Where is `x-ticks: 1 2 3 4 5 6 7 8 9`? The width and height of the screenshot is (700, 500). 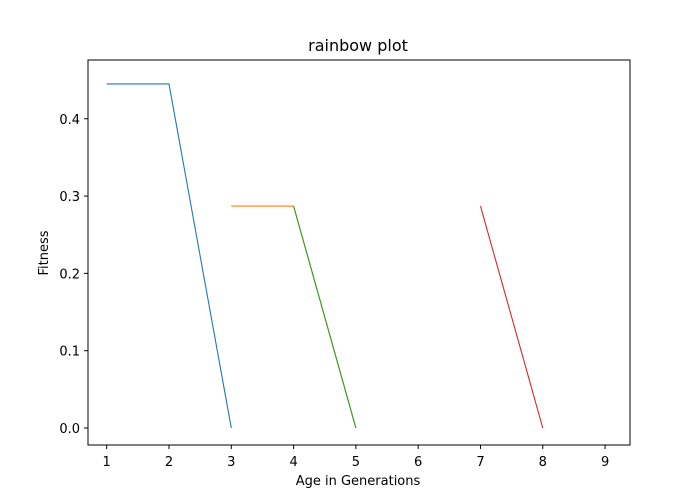
x-ticks: 1 2 3 4 5 6 7 8 9 is located at coordinates (356, 457).